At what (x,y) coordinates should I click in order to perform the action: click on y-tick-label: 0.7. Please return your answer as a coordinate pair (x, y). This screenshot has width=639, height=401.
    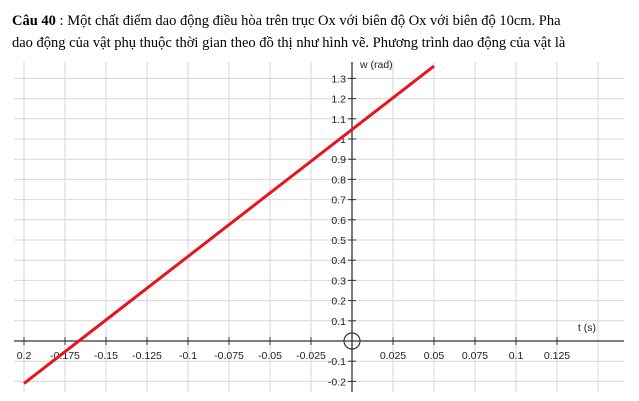
    Looking at the image, I should click on (338, 201).